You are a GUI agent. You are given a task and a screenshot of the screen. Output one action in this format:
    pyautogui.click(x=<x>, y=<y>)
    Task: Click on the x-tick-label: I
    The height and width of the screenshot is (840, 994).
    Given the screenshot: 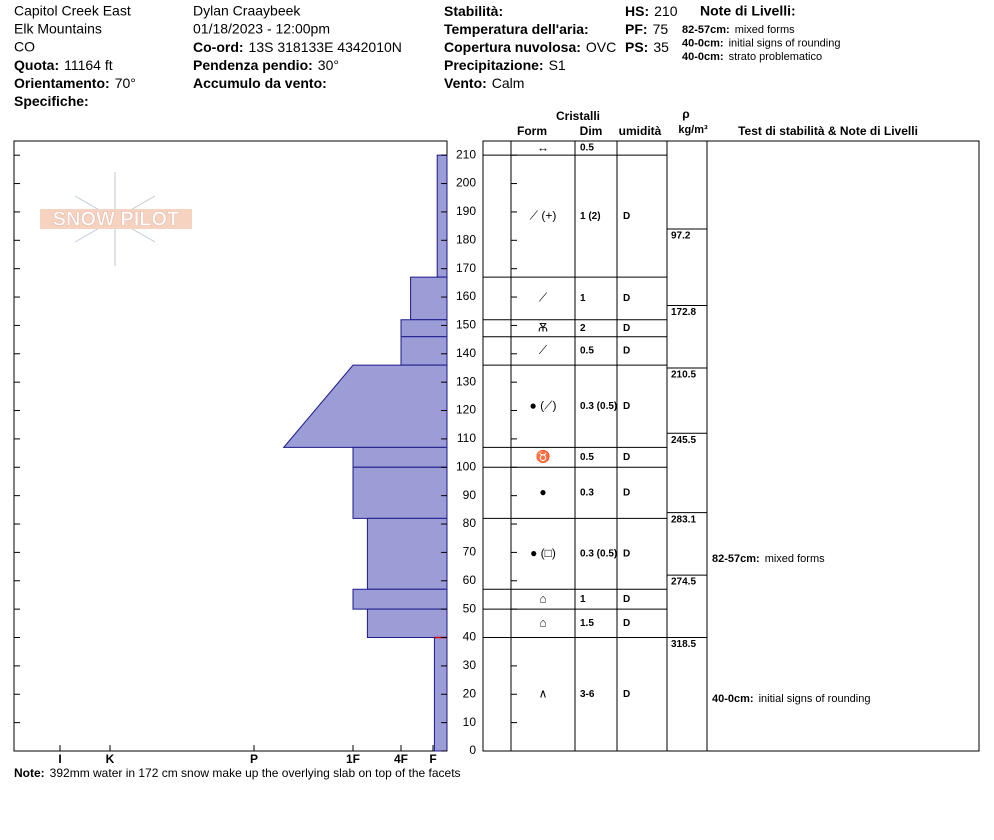 What is the action you would take?
    pyautogui.click(x=59, y=759)
    